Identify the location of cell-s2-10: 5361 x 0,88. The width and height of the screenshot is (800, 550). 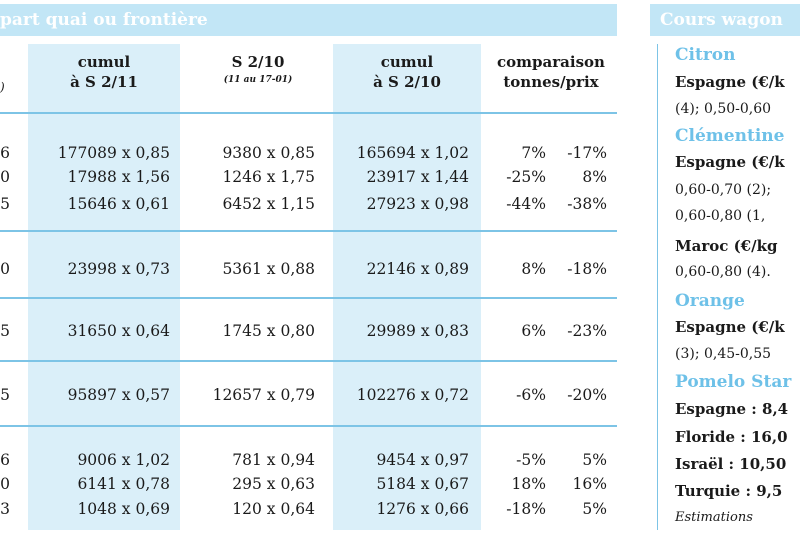
(268, 269).